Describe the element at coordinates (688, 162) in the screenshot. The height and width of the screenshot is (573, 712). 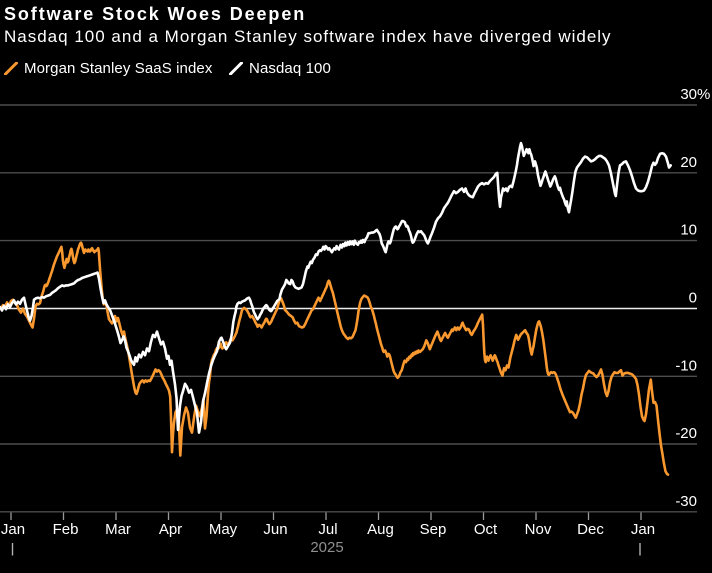
I see `svg-text: 20` at that location.